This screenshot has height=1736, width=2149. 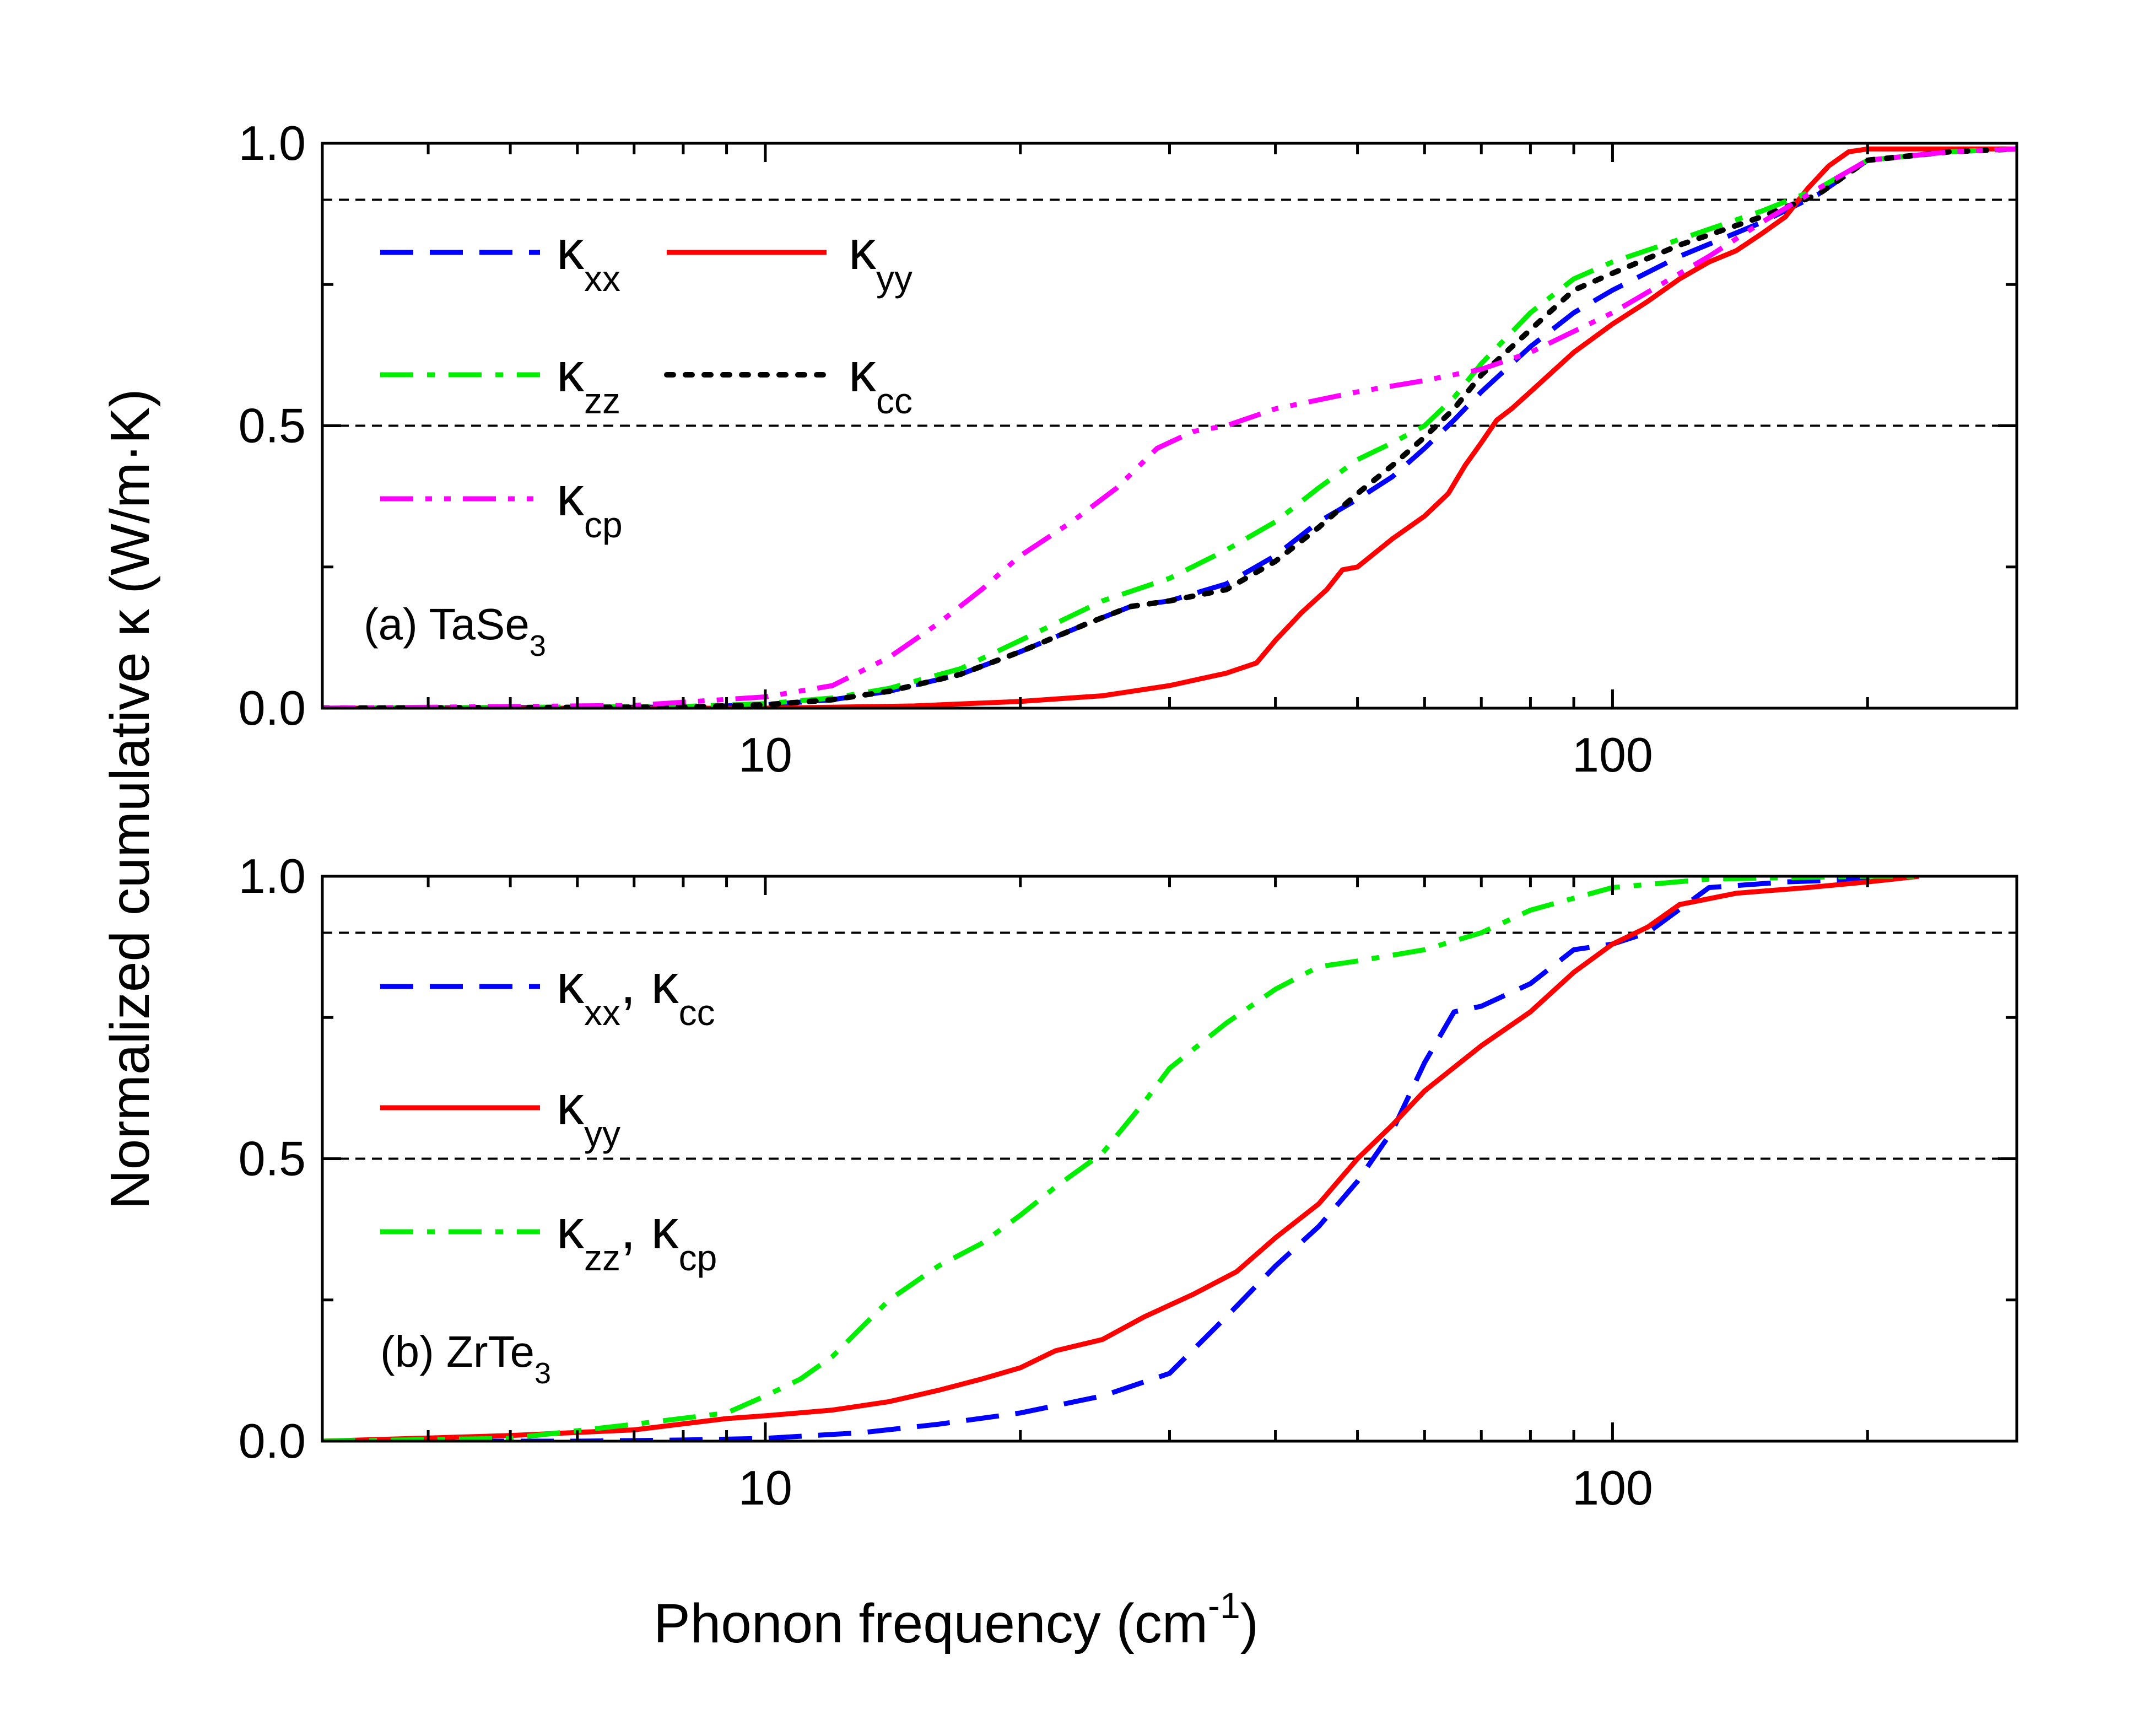 I want to click on y-axis-title: Normalized cumulative κ (W/m·K), so click(x=130, y=799).